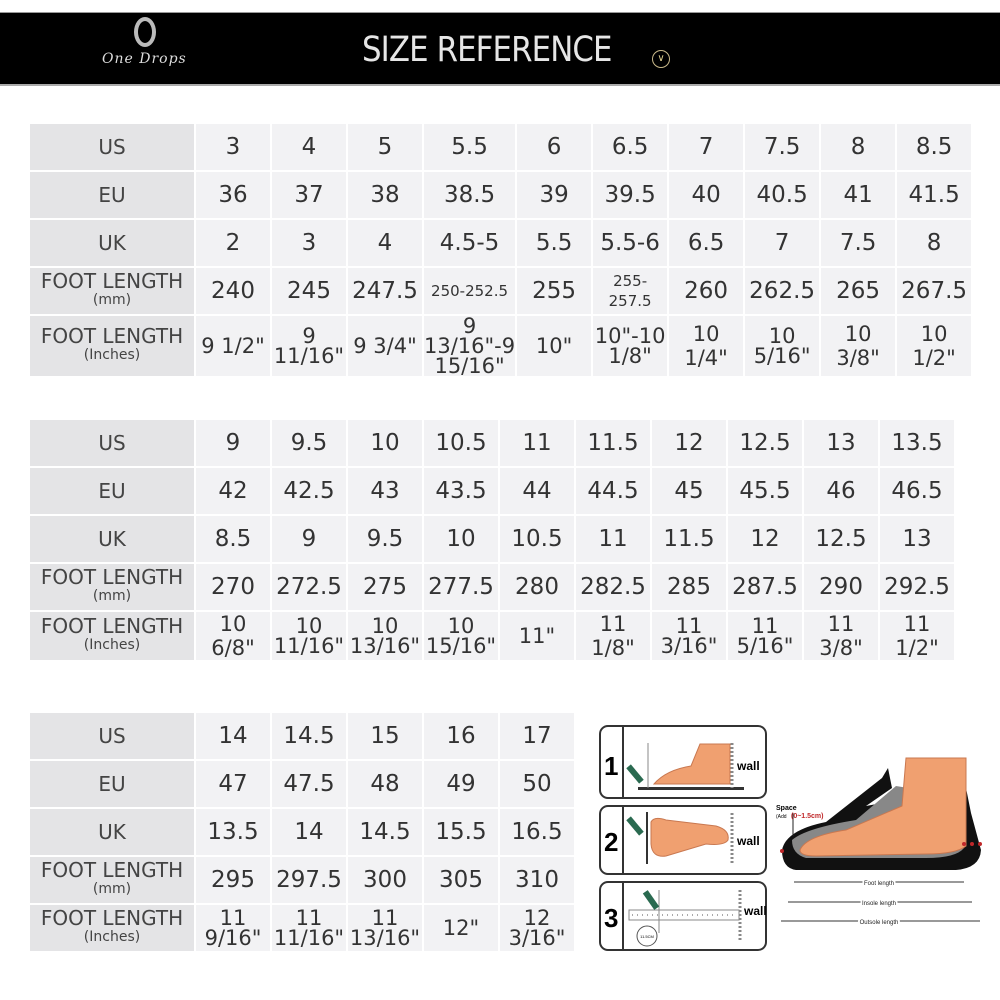 The width and height of the screenshot is (1000, 1000). Describe the element at coordinates (309, 880) in the screenshot. I see `size-cell-mm: 297.5` at that location.